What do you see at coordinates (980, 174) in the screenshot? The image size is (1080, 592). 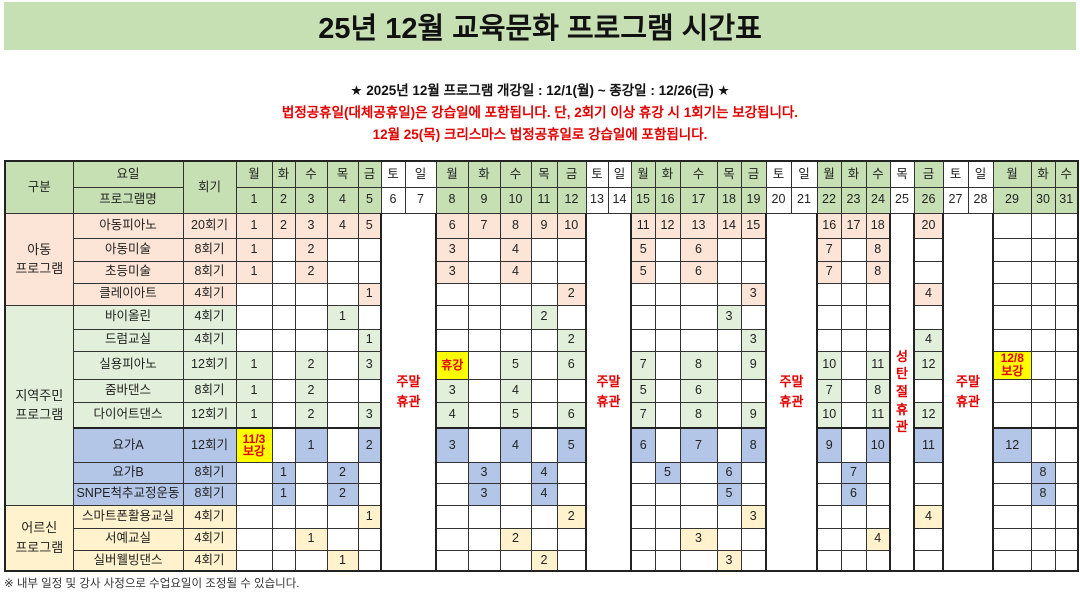 I see `weekday-header: 일` at bounding box center [980, 174].